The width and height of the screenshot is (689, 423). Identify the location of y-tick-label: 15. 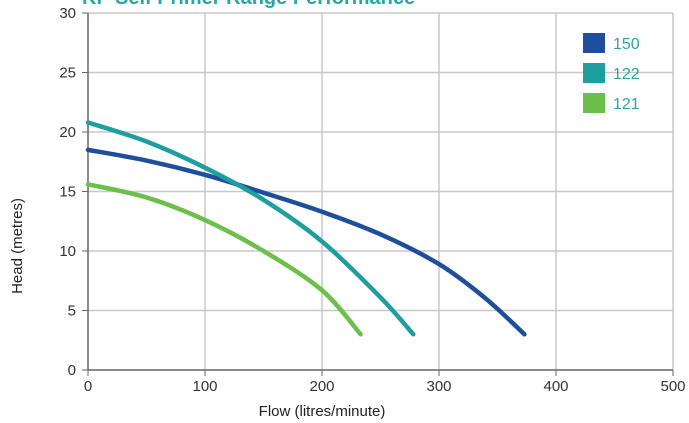
(67, 192).